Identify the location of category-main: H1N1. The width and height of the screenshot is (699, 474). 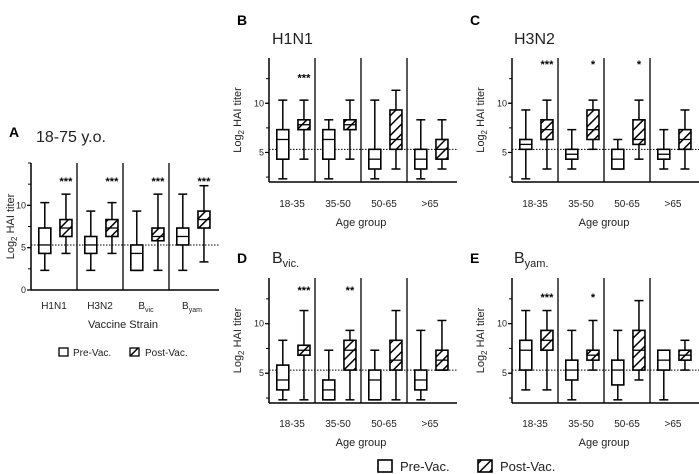
(54, 306).